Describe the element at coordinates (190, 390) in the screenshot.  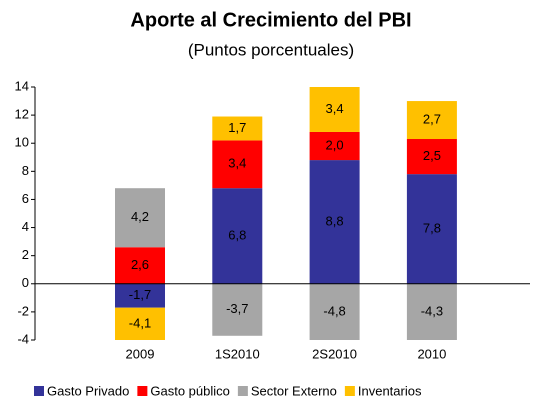
I see `legend-label: Gasto público` at that location.